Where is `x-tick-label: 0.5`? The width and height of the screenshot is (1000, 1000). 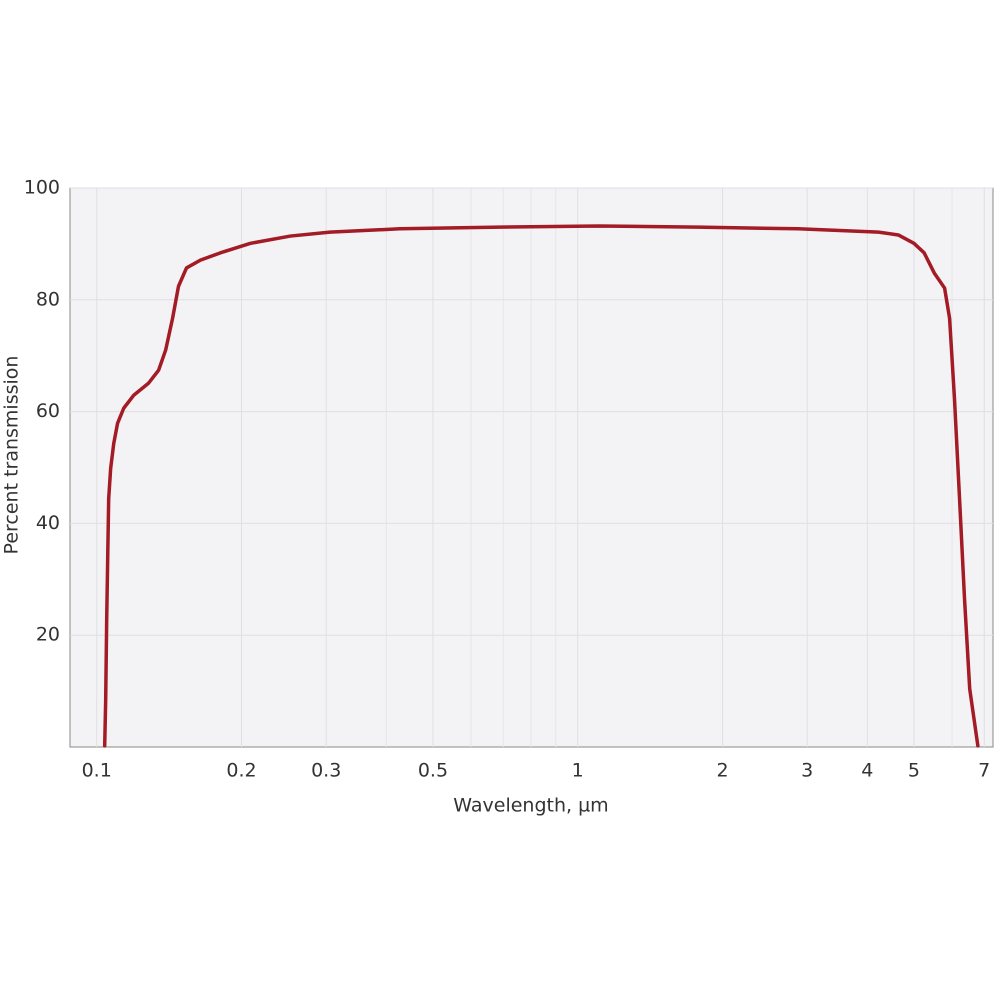 x-tick-label: 0.5 is located at coordinates (433, 771).